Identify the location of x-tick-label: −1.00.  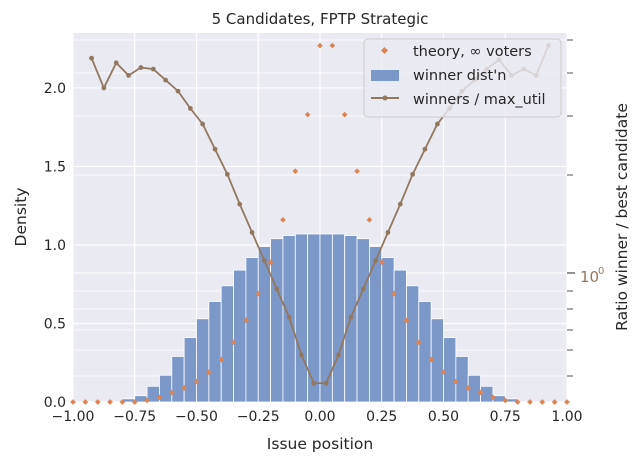
(73, 417).